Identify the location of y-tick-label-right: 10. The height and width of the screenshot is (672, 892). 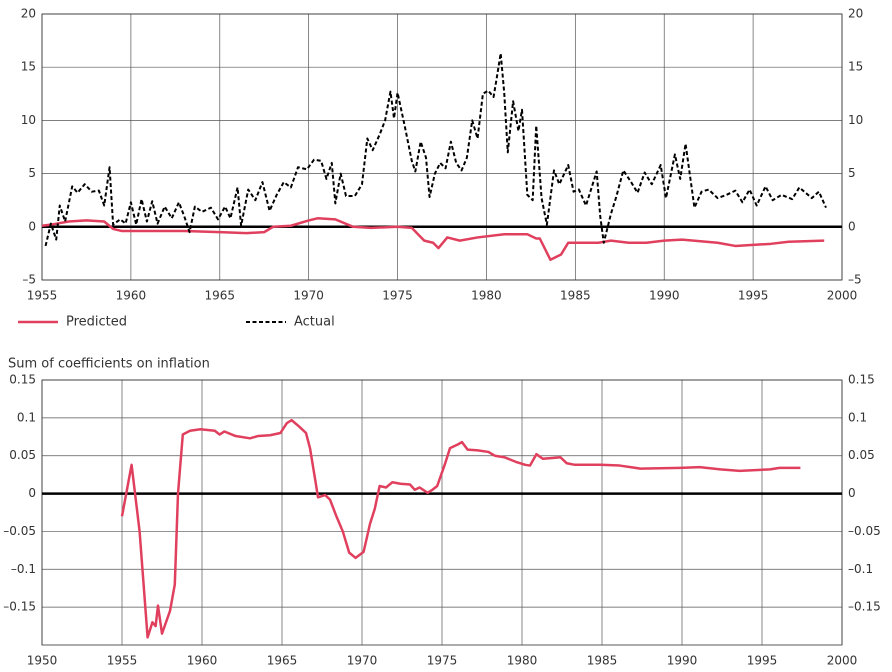
(855, 120).